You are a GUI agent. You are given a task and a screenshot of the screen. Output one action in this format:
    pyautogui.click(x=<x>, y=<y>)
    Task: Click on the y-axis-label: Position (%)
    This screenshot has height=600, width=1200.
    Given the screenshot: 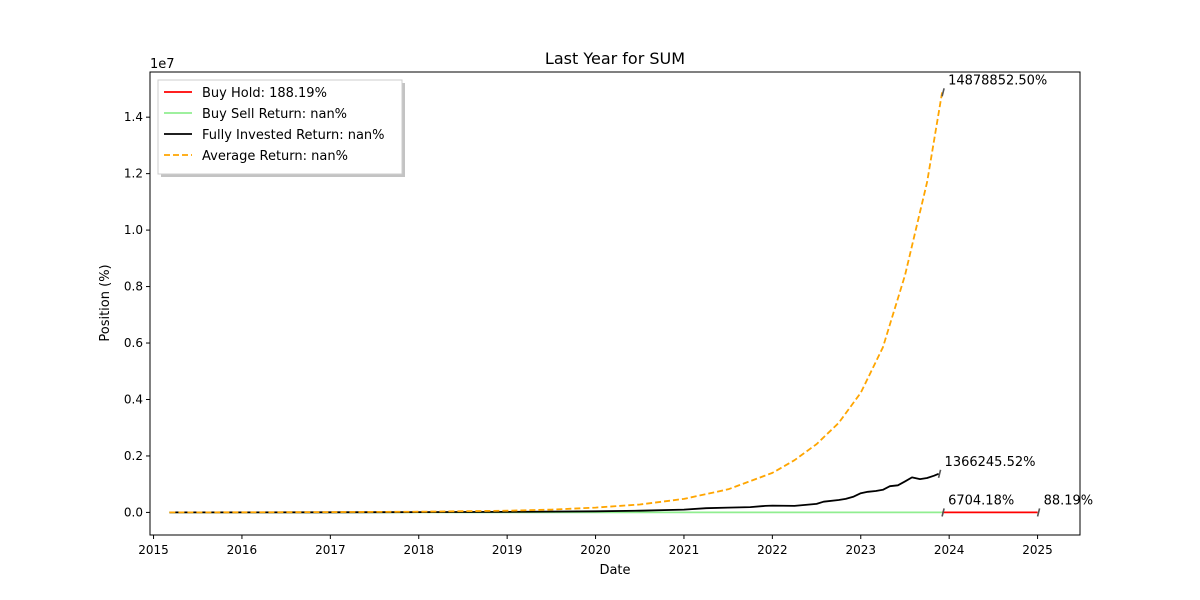 What is the action you would take?
    pyautogui.click(x=105, y=302)
    